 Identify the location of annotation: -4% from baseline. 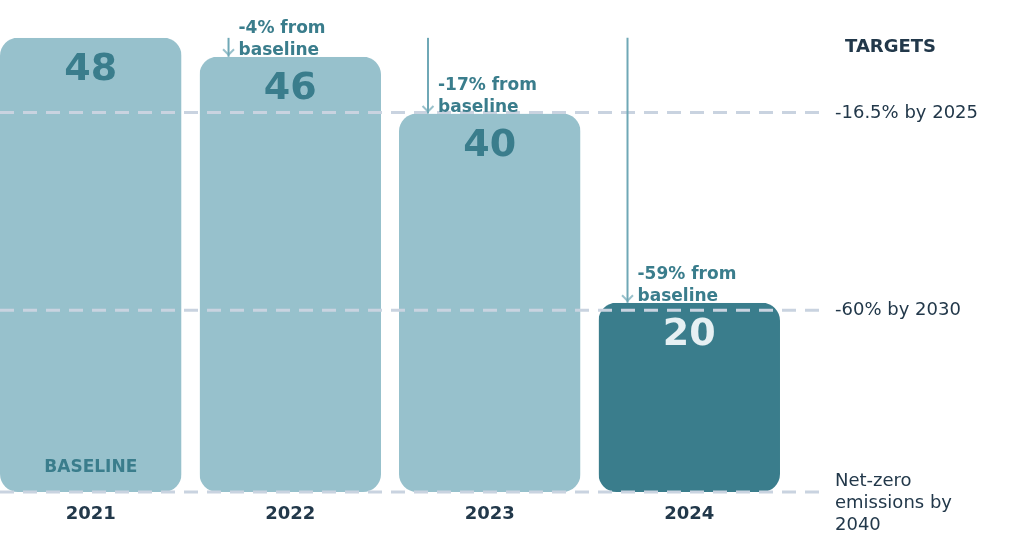
(282, 37).